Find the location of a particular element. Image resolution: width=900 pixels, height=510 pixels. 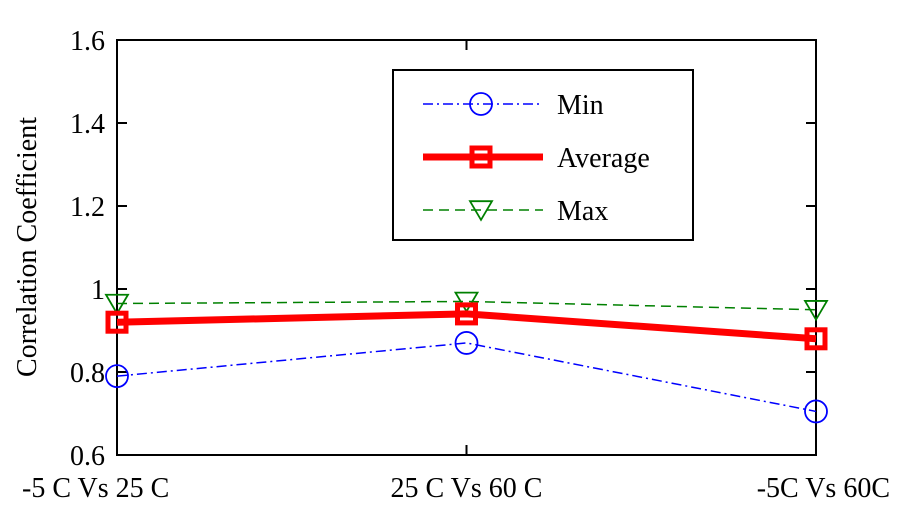

y-tick-label: 1.6 is located at coordinates (87, 41).